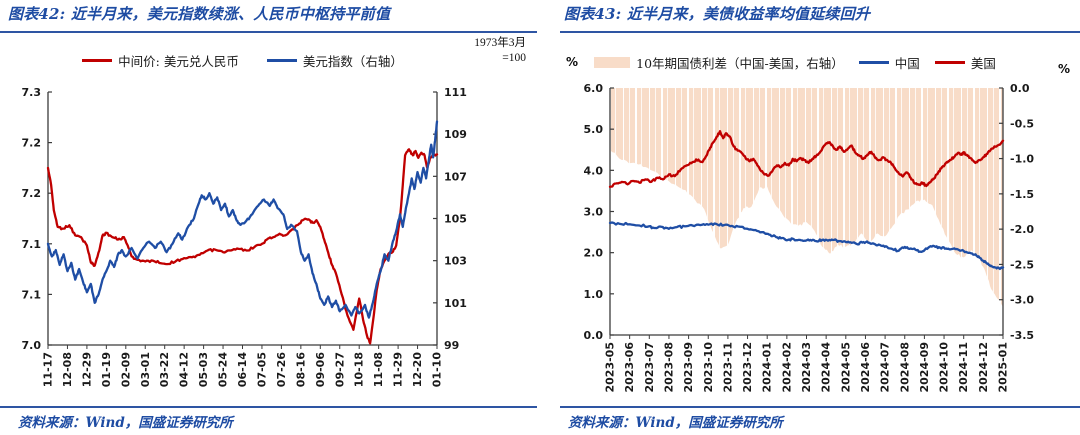  I want to click on legend-item-china: 中国, so click(889, 62).